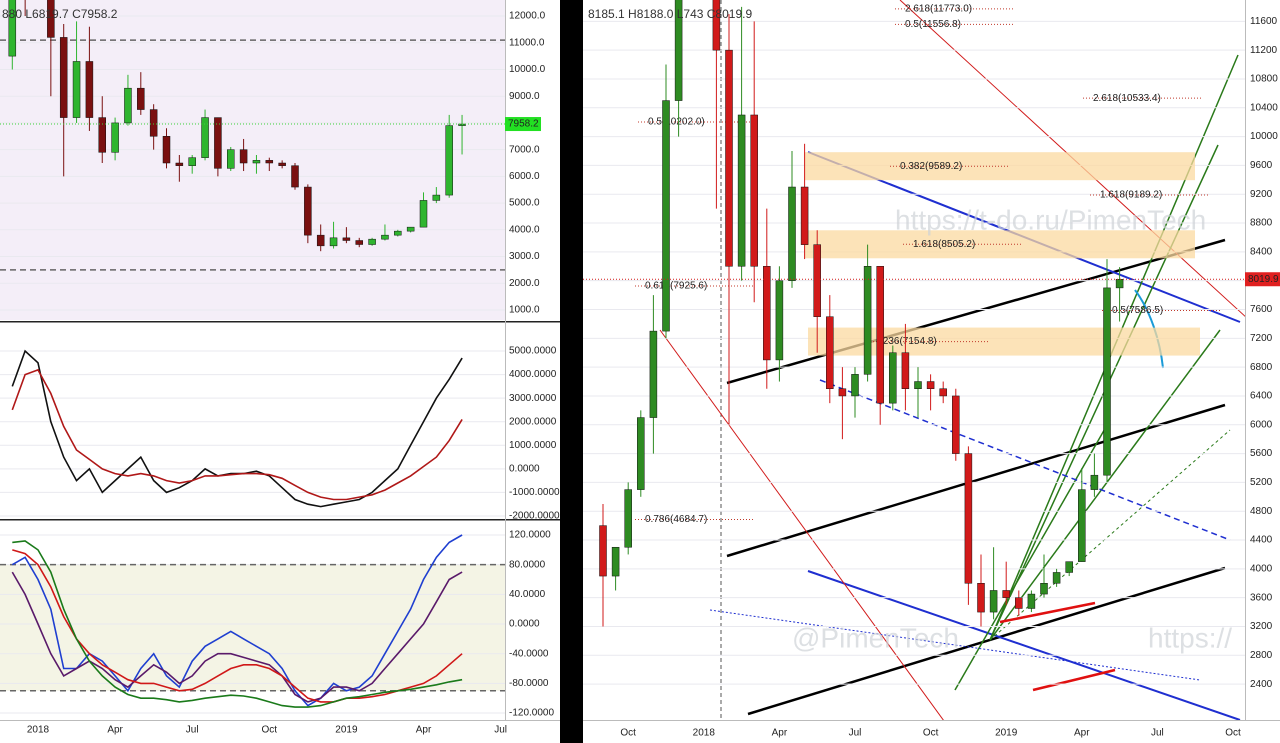 This screenshot has height=743, width=1280. Describe the element at coordinates (524, 96) in the screenshot. I see `y-tick-label: 9000.0` at that location.